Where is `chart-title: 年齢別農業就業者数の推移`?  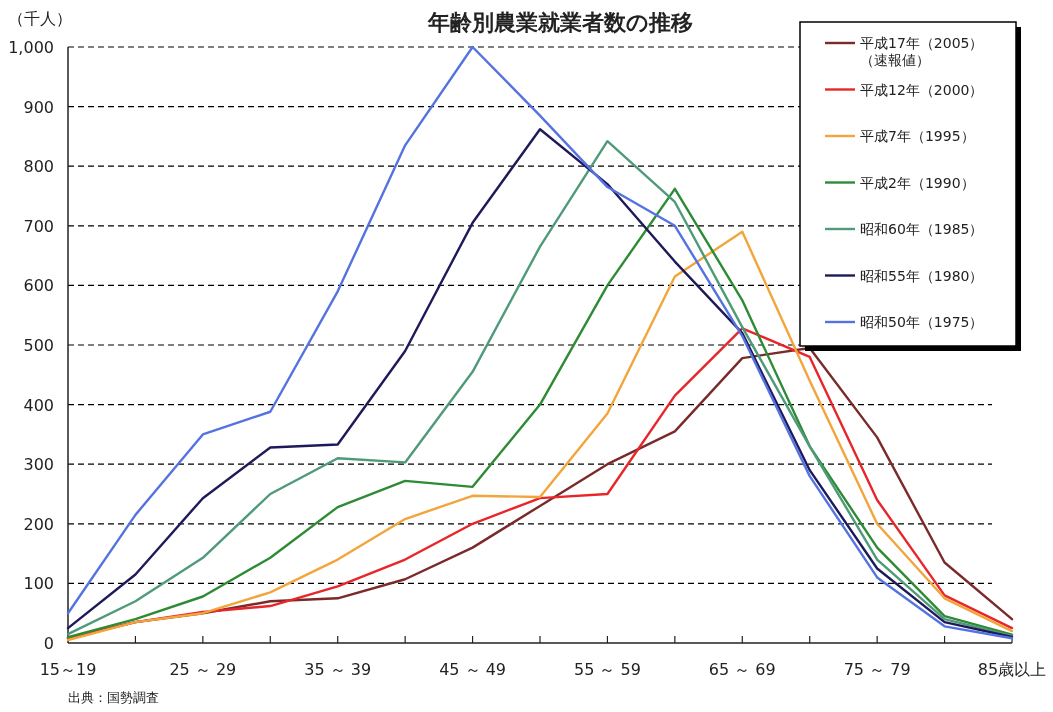 chart-title: 年齢別農業就業者数の推移 is located at coordinates (559, 22).